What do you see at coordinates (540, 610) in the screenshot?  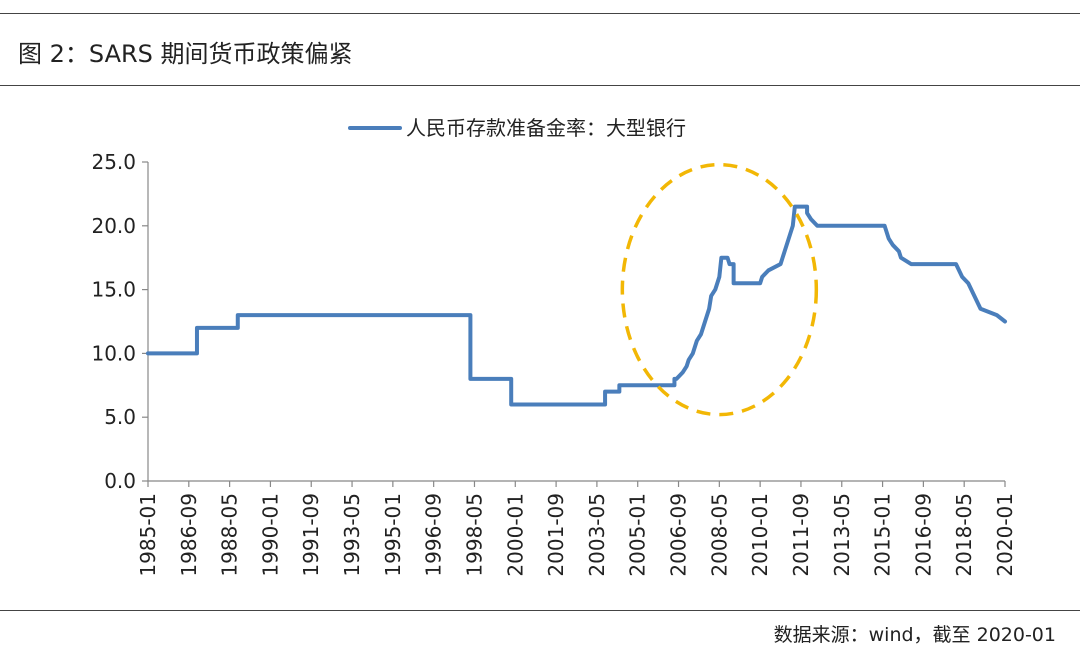 I see `bottom-rule` at bounding box center [540, 610].